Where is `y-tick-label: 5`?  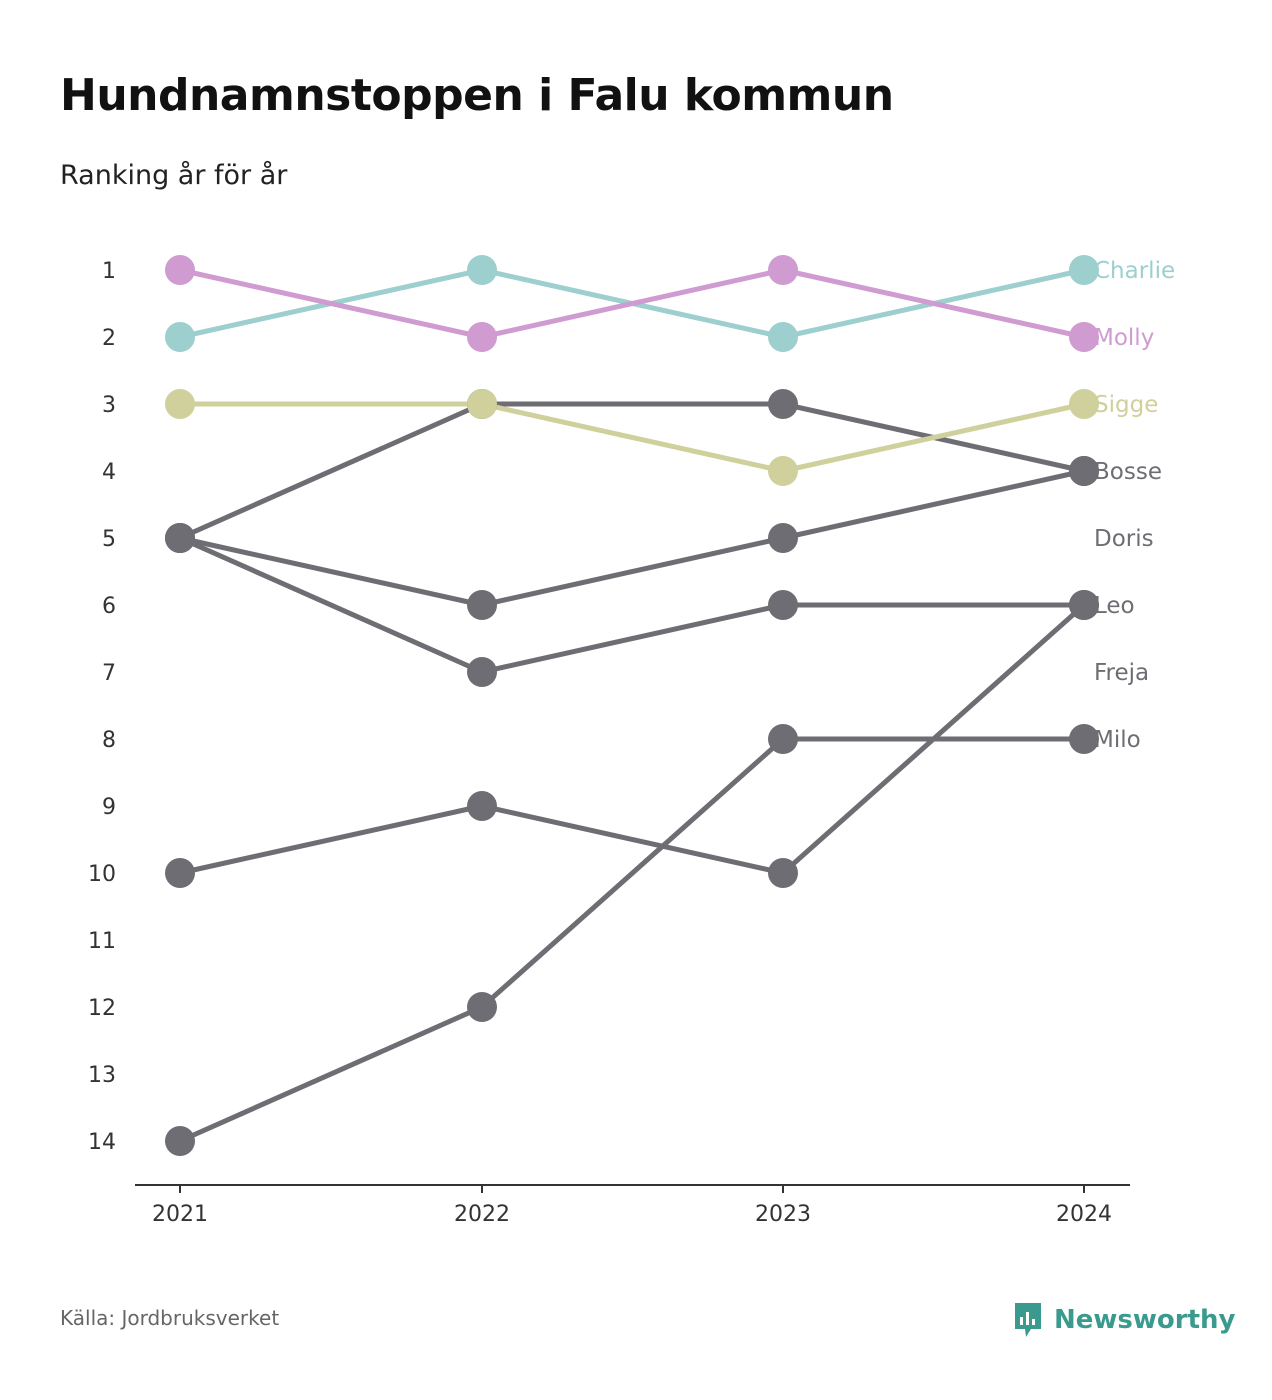 y-tick-label: 5 is located at coordinates (109, 539).